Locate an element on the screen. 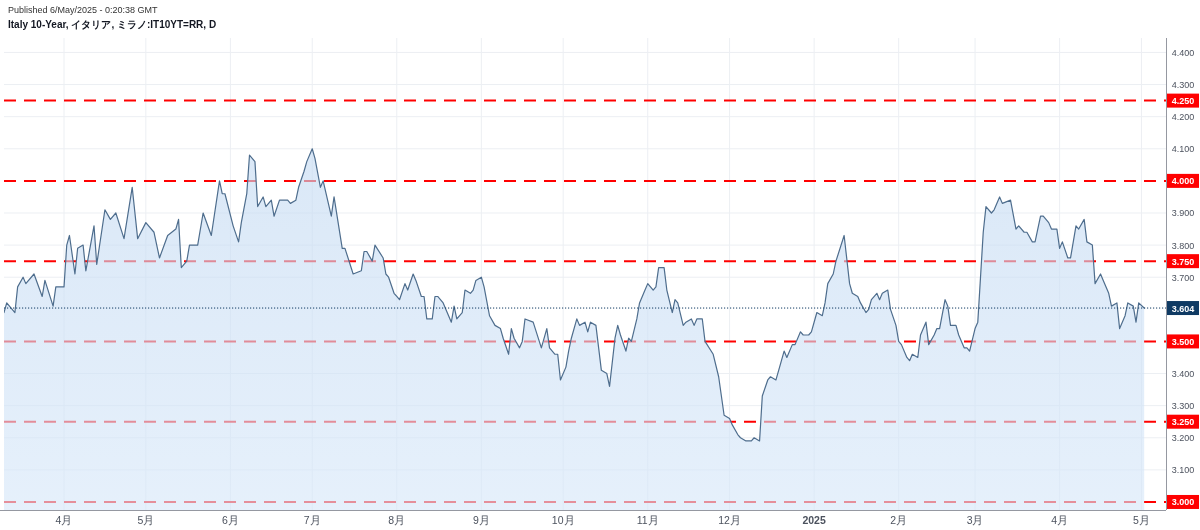 This screenshot has width=1200, height=530. y-tick-label: 3.300 is located at coordinates (1183, 406).